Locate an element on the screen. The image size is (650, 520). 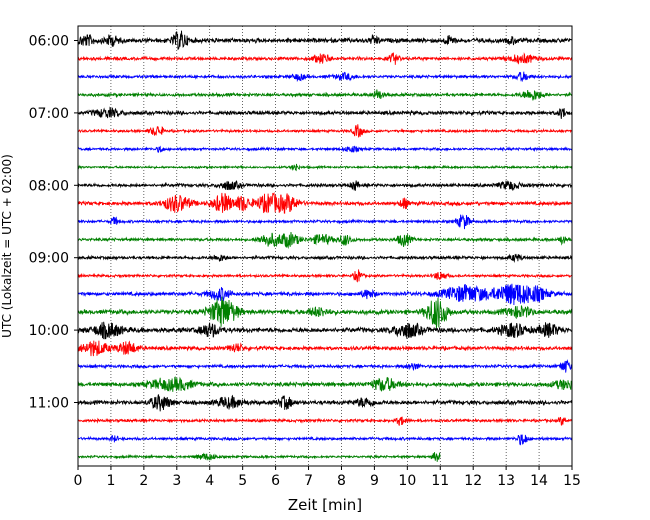
y-tick-label: 07:00 is located at coordinates (49, 114).